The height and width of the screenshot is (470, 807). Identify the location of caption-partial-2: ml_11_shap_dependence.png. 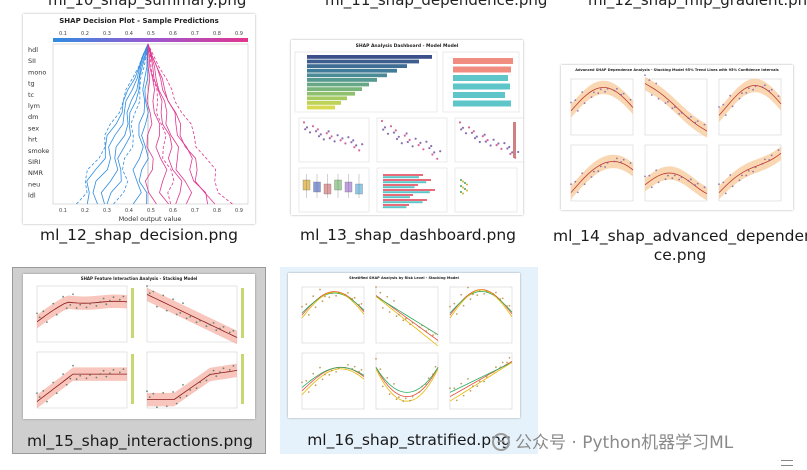
(436, 4).